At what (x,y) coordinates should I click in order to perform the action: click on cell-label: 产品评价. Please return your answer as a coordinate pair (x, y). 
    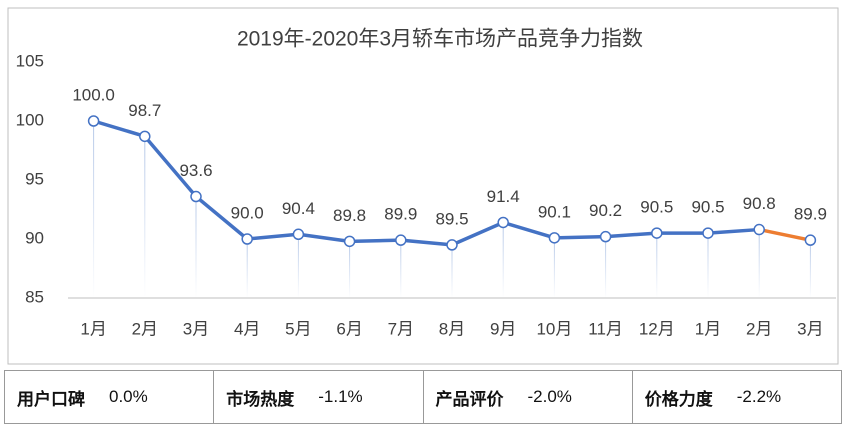
    Looking at the image, I should click on (469, 399).